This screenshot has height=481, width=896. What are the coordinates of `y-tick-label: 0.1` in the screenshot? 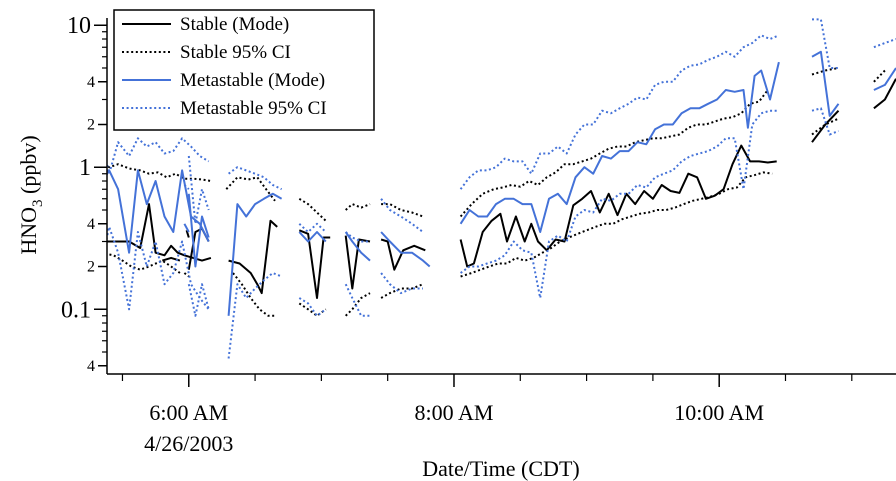 It's located at (76, 310).